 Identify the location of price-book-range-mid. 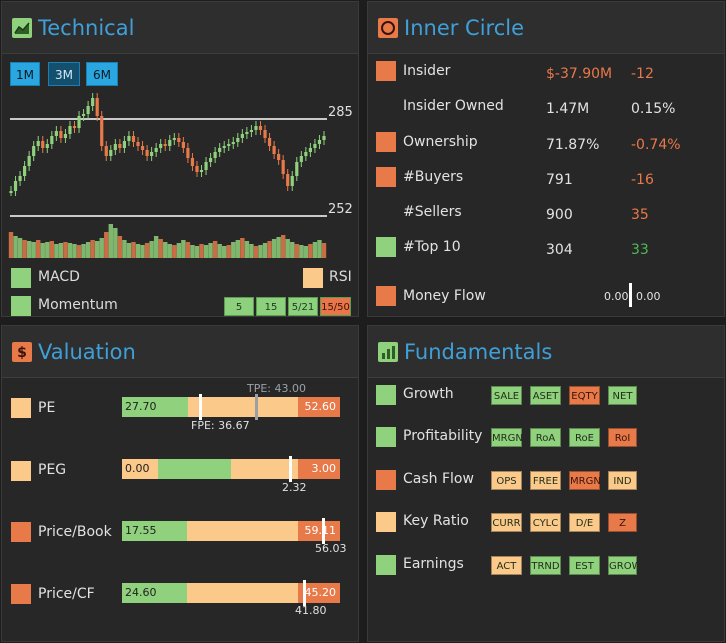
(242, 531).